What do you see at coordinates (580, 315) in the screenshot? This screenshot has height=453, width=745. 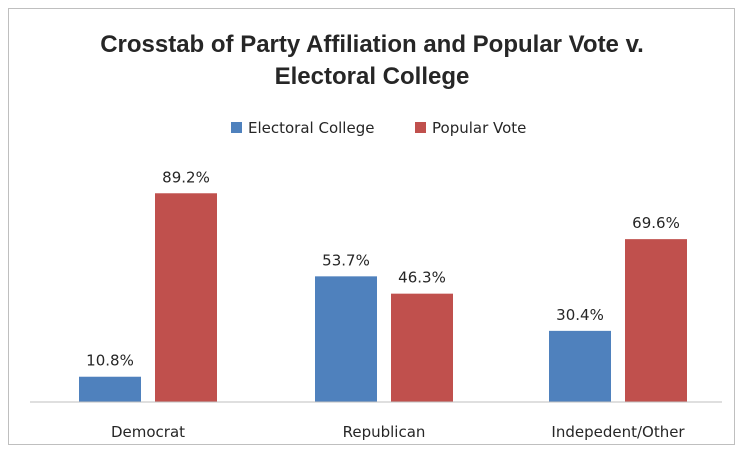 I see `data-label-indepedent-other-electoral-college: 30.4%` at bounding box center [580, 315].